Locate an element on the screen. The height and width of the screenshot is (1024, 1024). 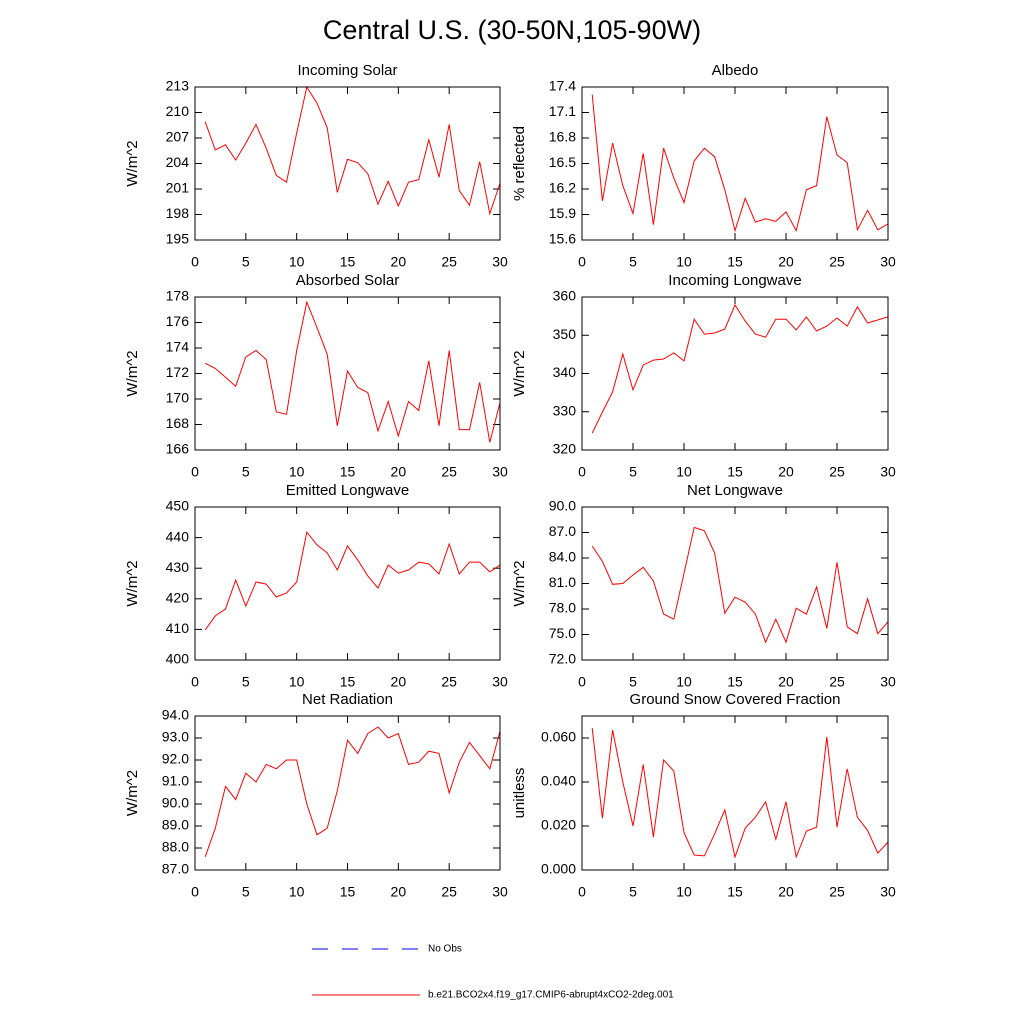
y-tick-label: 0.020 is located at coordinates (558, 825).